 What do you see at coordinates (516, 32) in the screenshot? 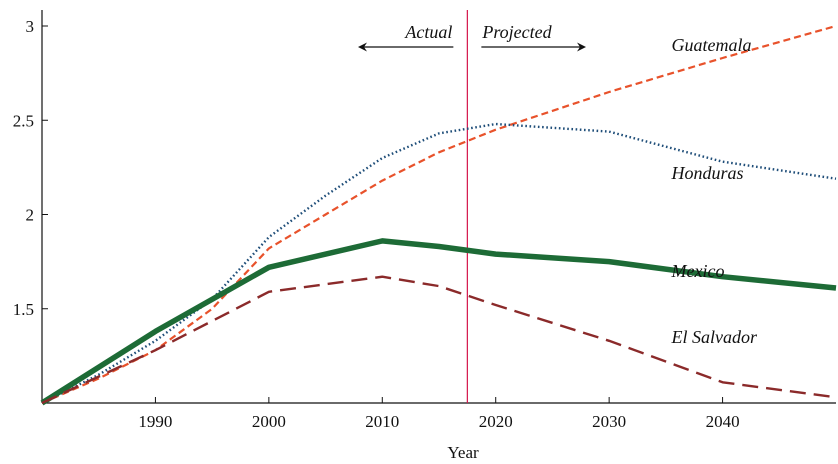
I see `projected-label: Projected` at bounding box center [516, 32].